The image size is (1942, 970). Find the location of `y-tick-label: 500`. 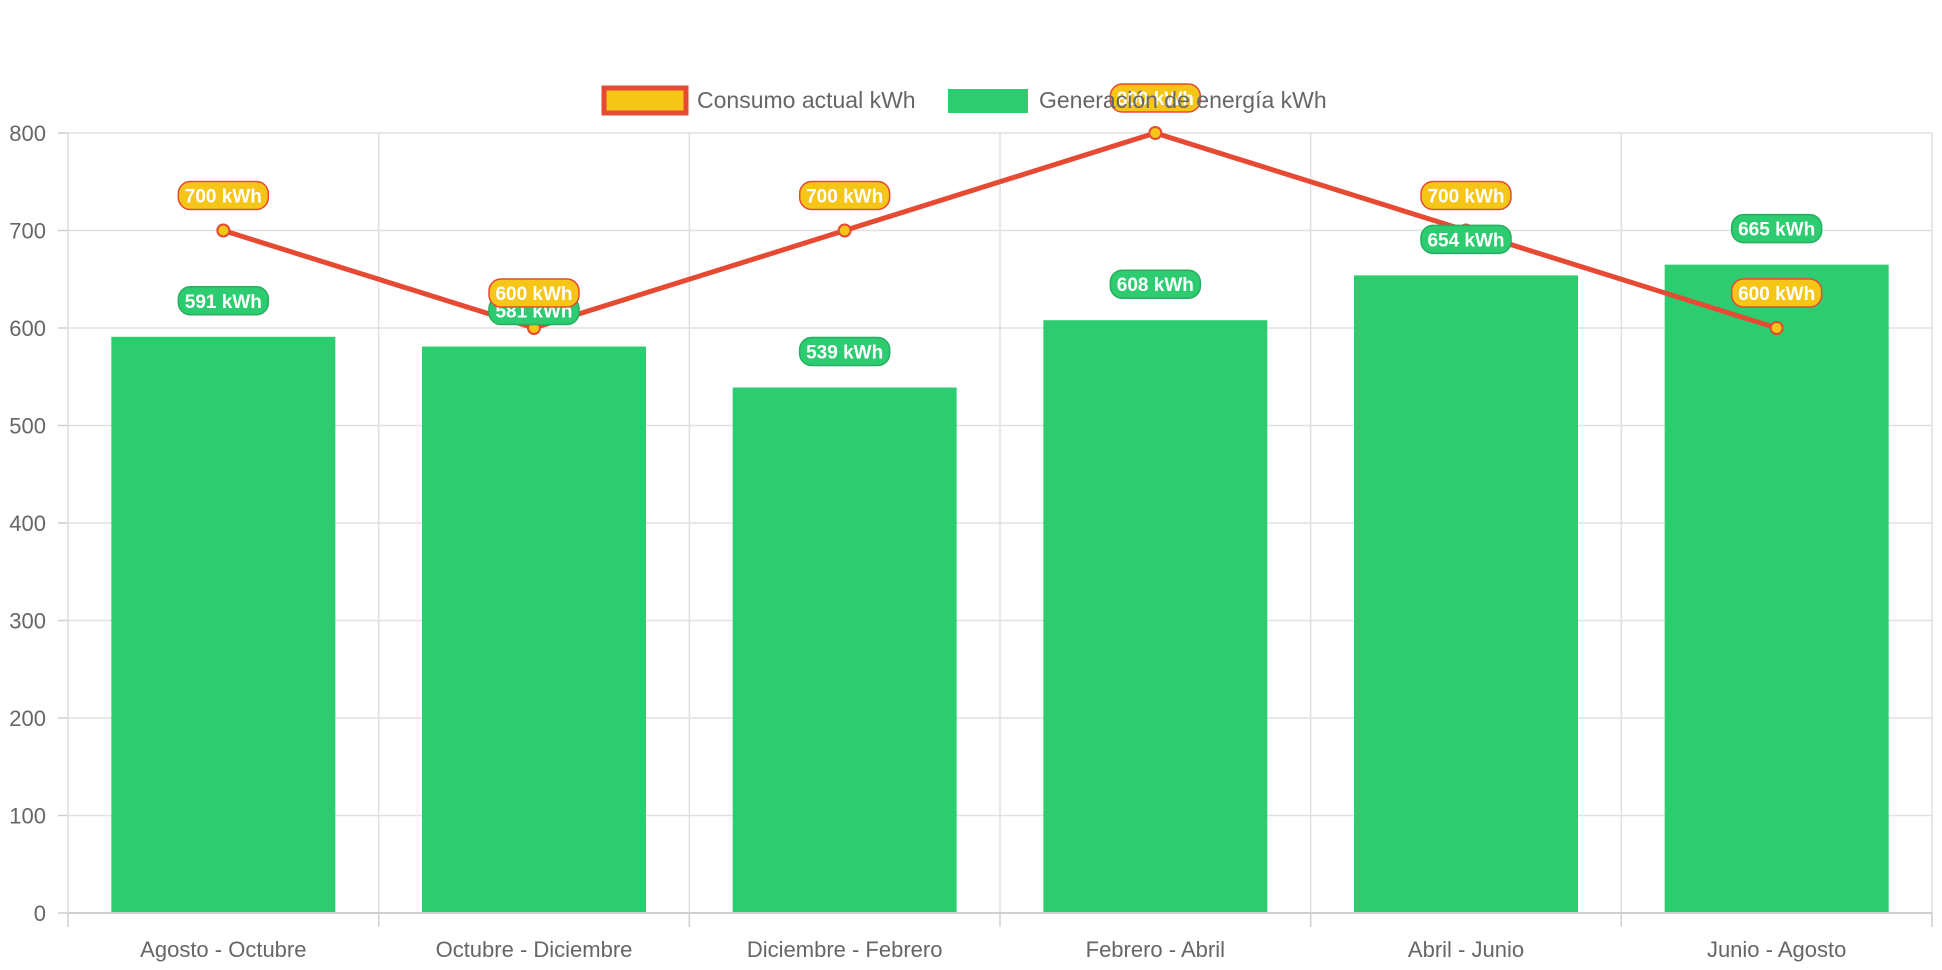

y-tick-label: 500 is located at coordinates (27, 426).